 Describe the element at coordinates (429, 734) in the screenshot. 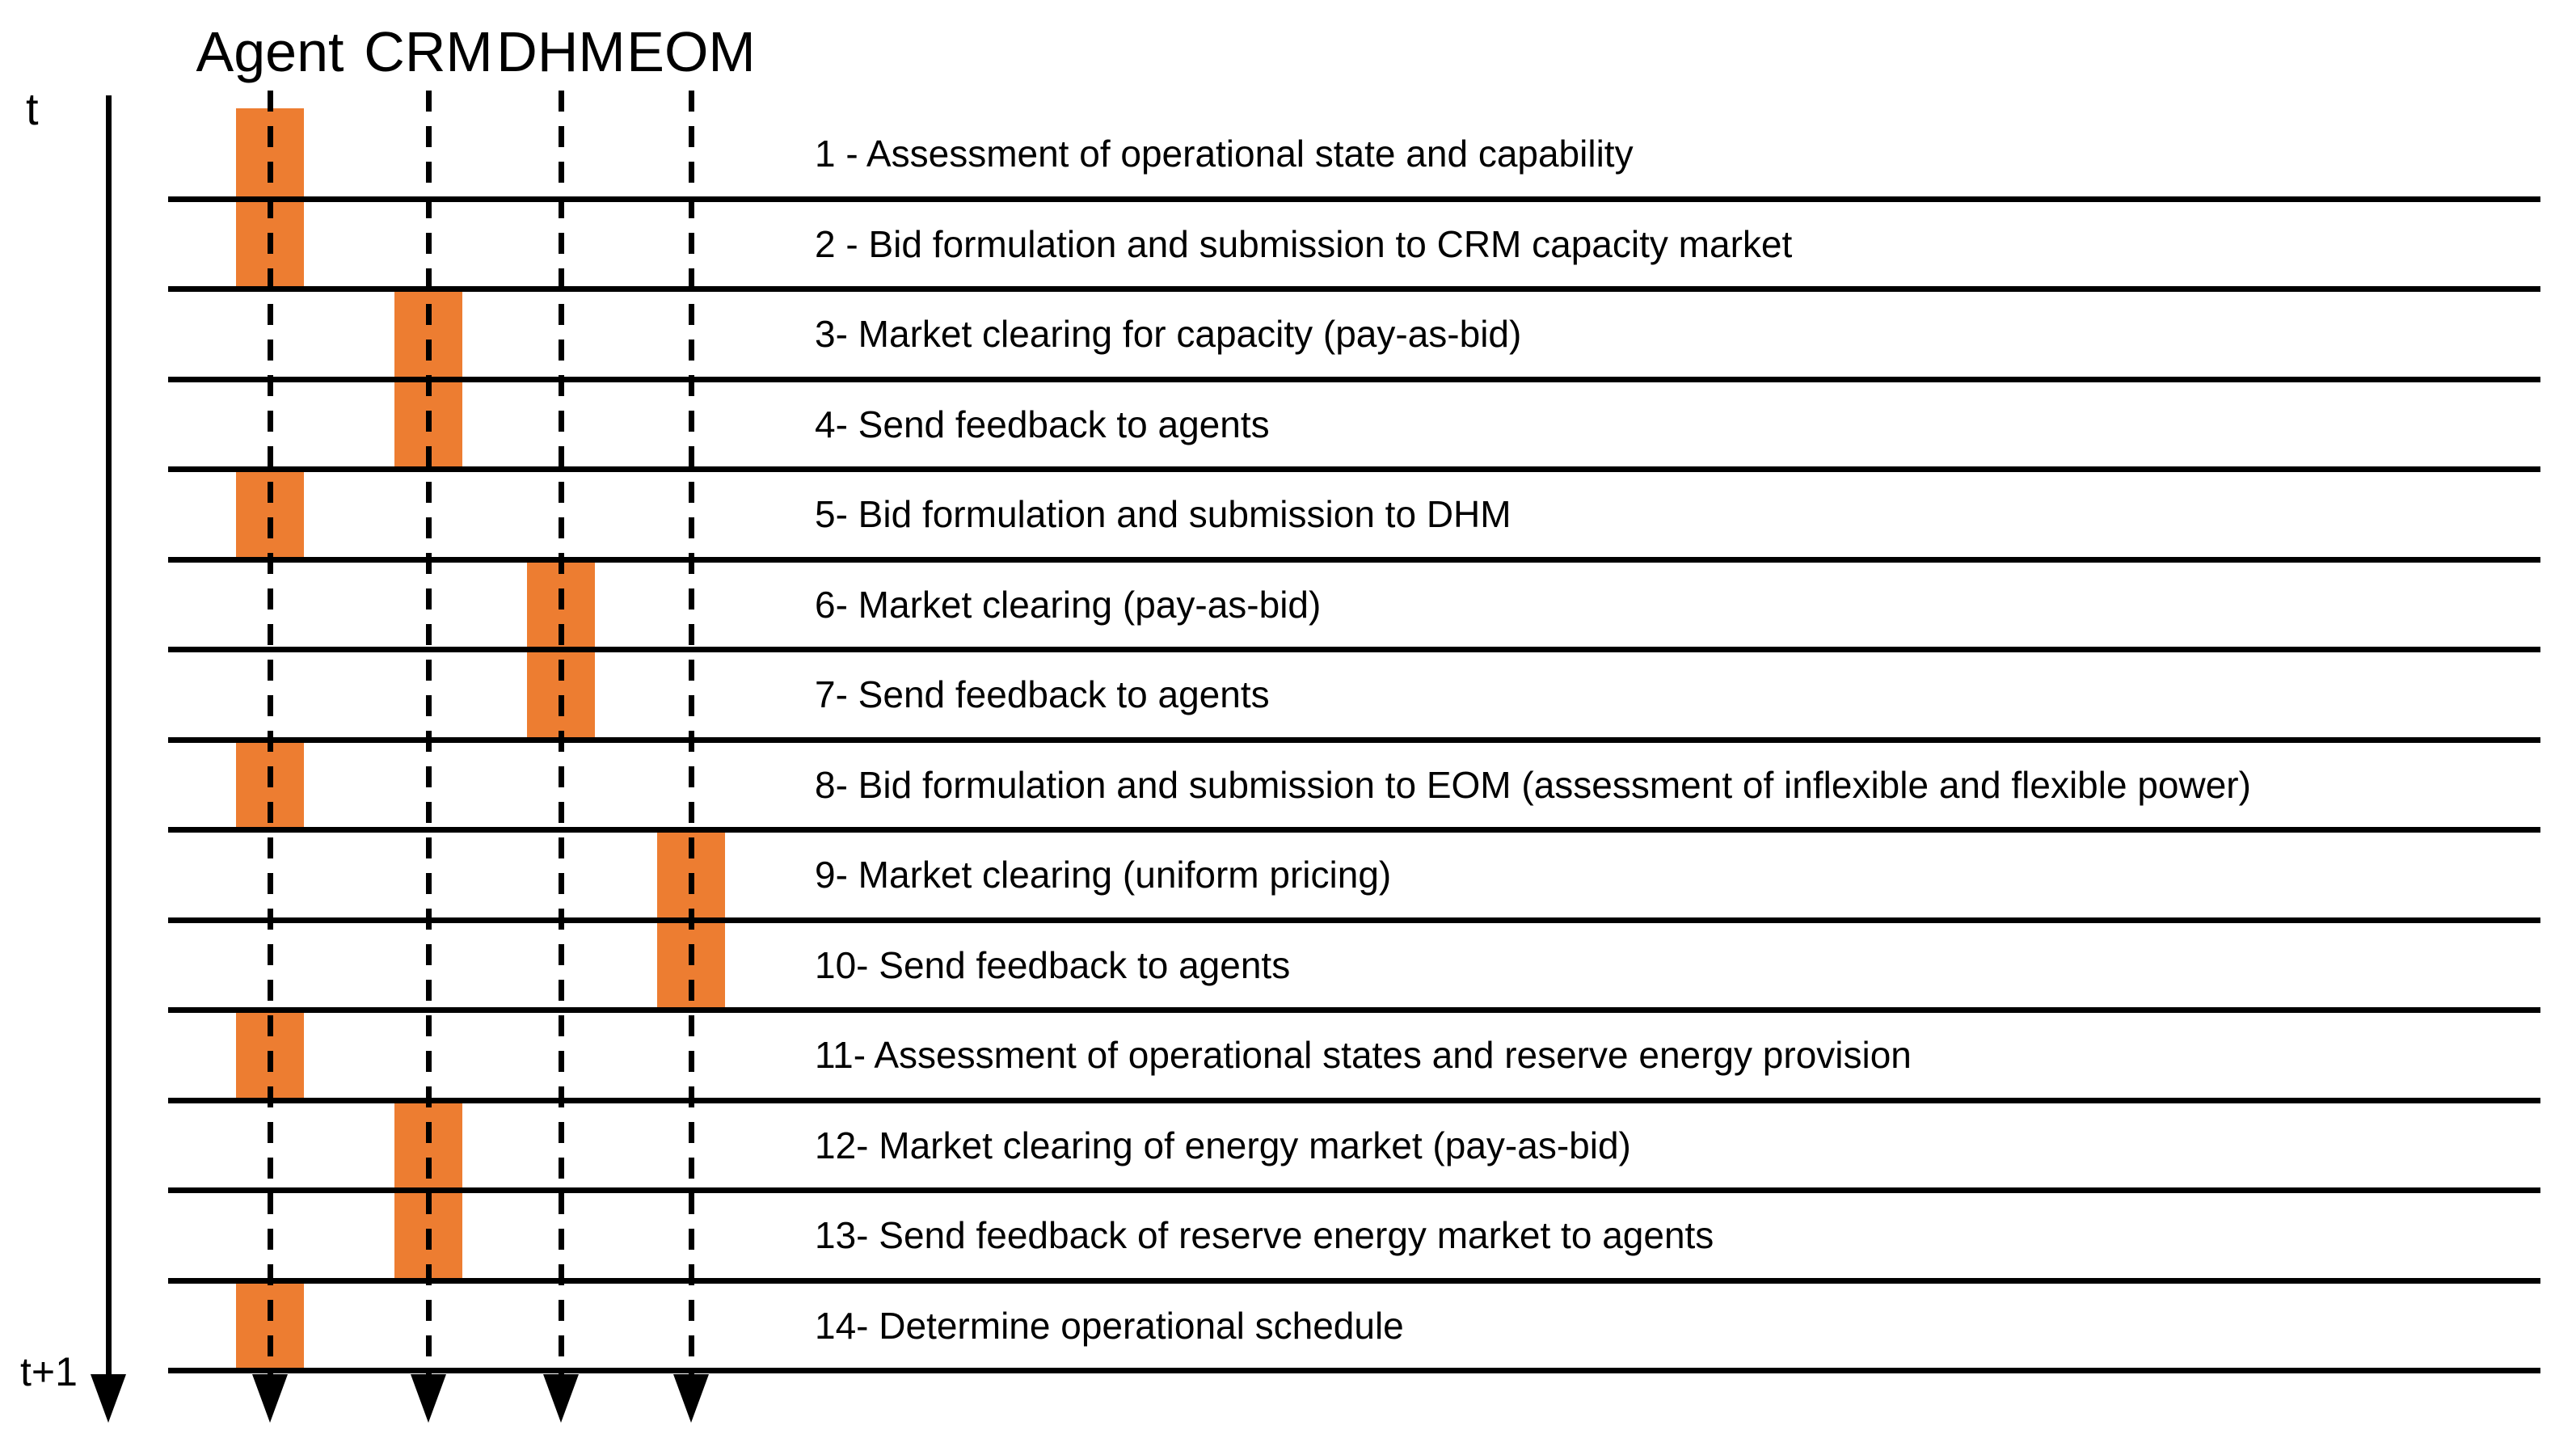

I see `lifeline-crm` at that location.